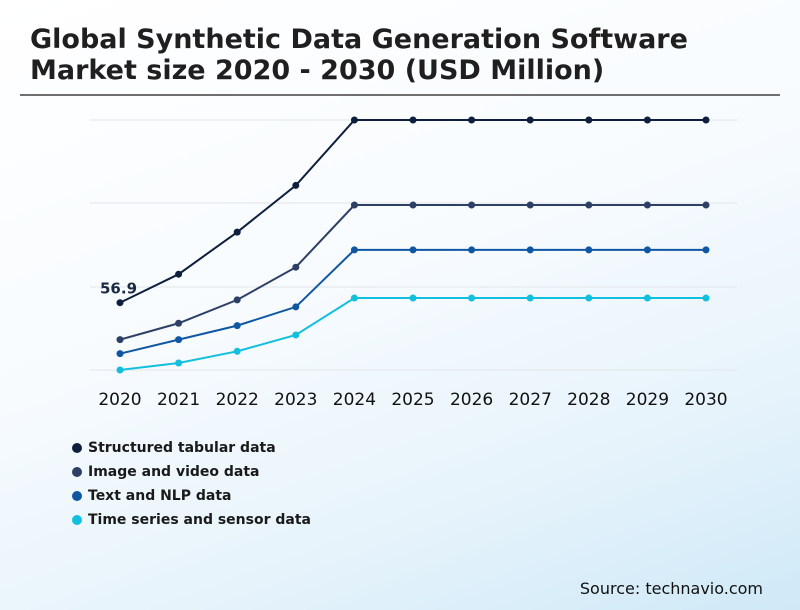 The height and width of the screenshot is (610, 800). Describe the element at coordinates (530, 400) in the screenshot. I see `x-tick-label: 2027` at that location.